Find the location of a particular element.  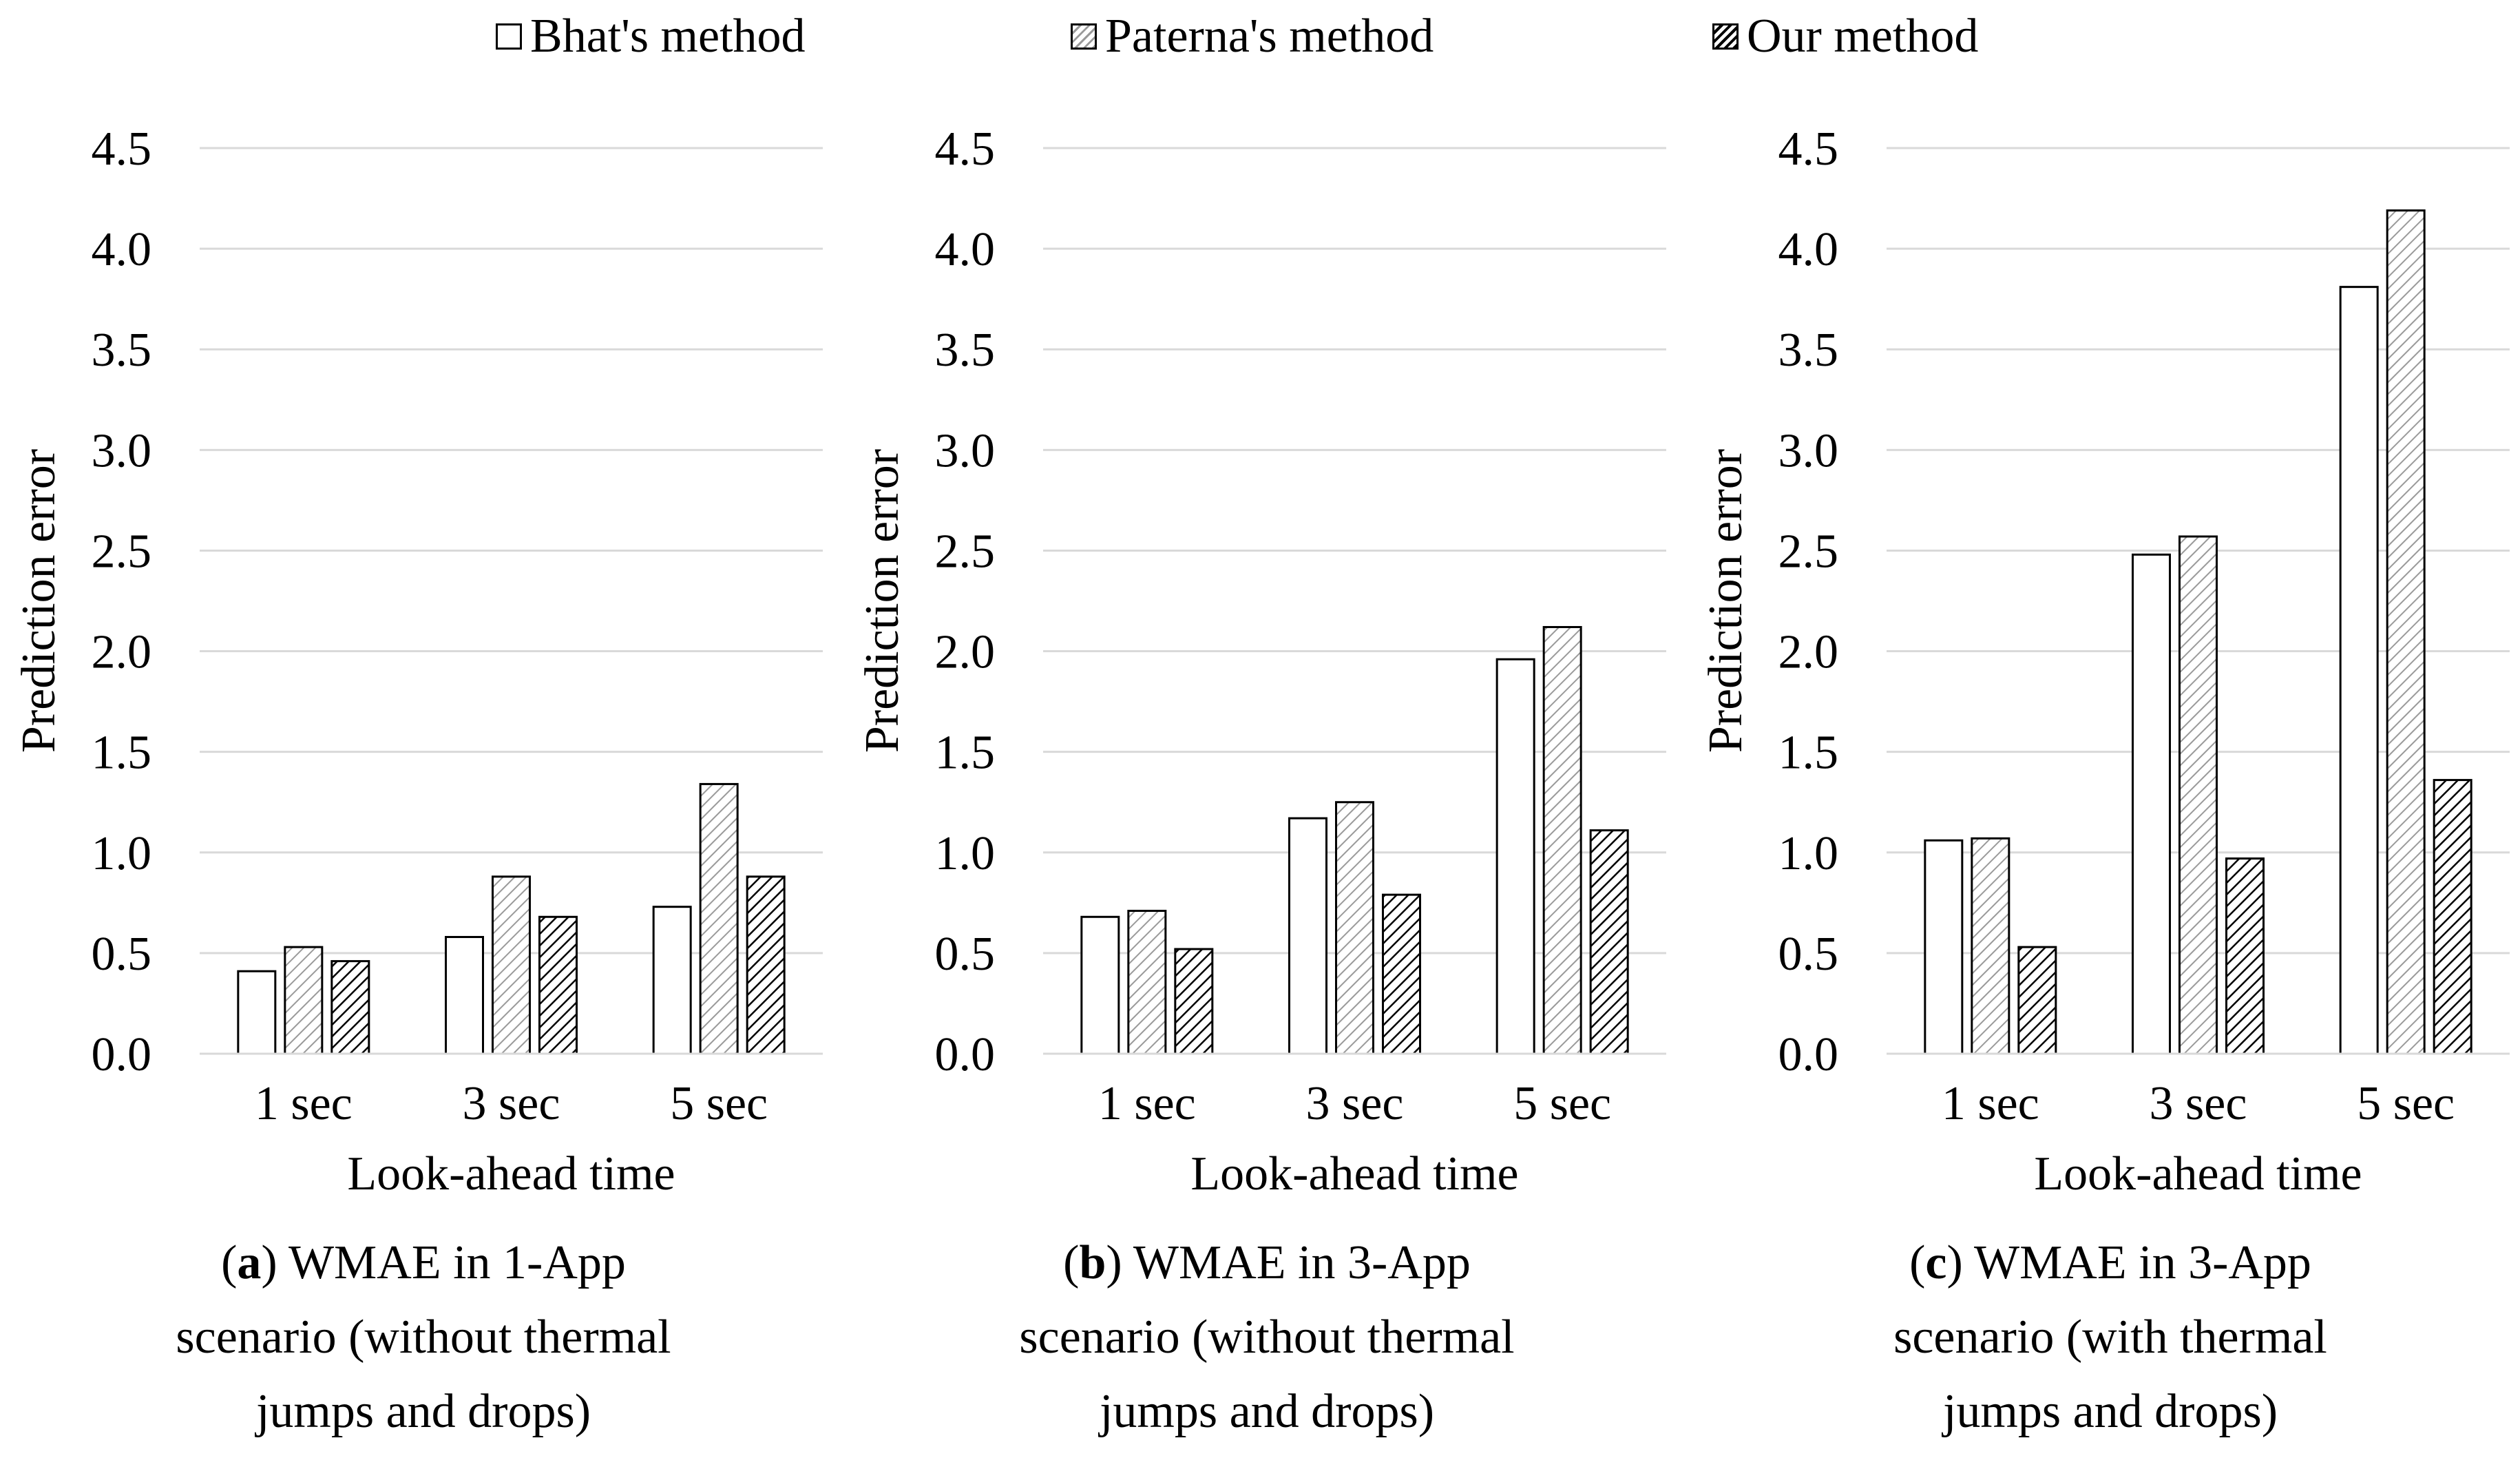

caption-line1: (b) WMAE in 3-App is located at coordinates (1267, 1262).